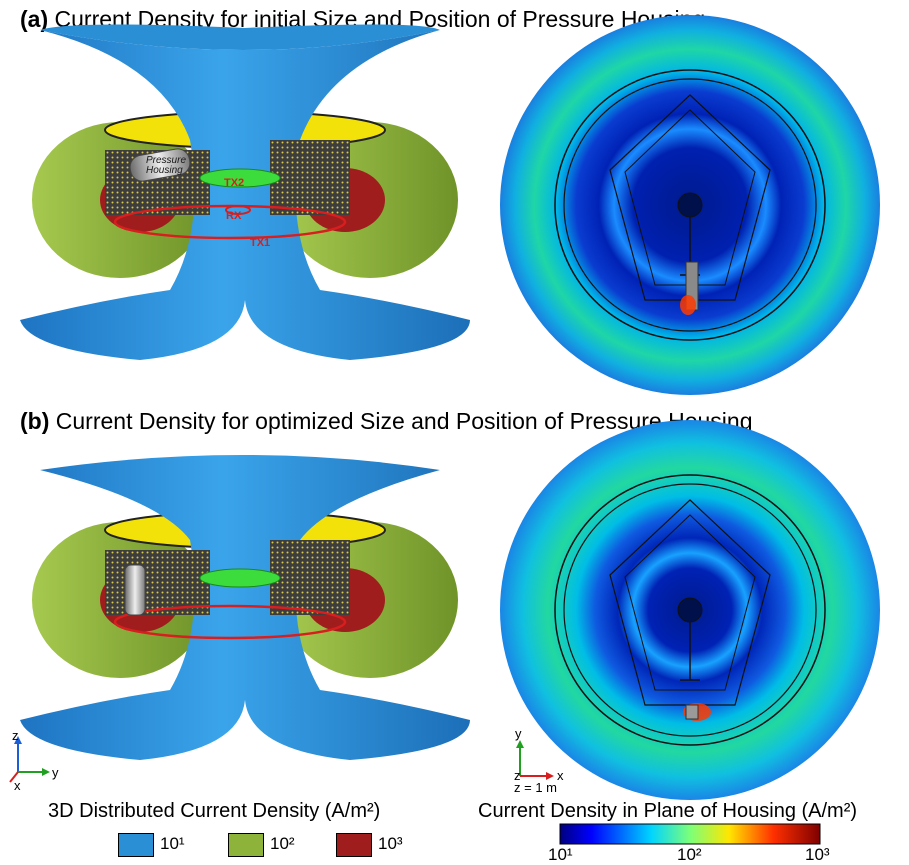 The image size is (909, 865). Describe the element at coordinates (230, 622) in the screenshot. I see `tx1-ring-b` at that location.